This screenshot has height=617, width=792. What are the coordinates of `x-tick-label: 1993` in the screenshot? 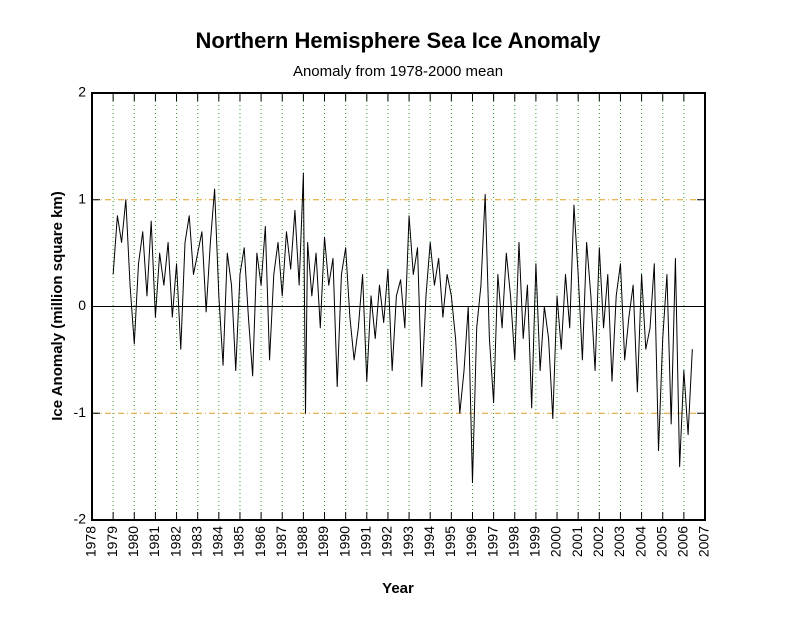 It's located at (408, 541).